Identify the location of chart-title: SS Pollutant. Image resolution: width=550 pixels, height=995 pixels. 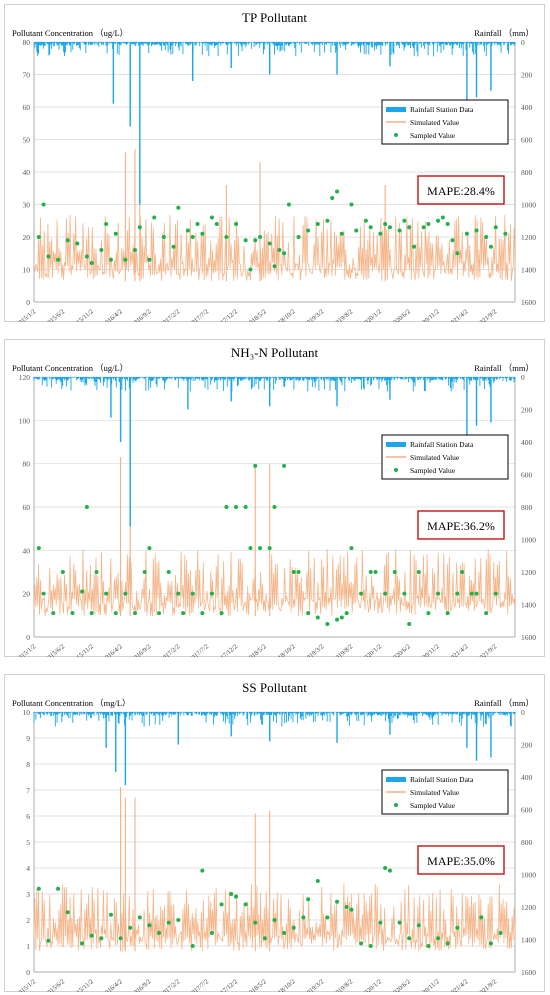
(274, 687).